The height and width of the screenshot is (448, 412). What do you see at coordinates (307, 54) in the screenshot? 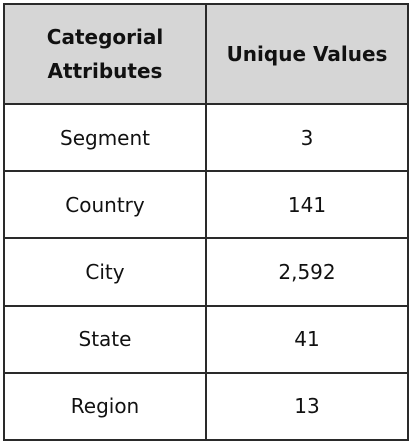
I see `header-unique-values: Unique Values` at bounding box center [307, 54].